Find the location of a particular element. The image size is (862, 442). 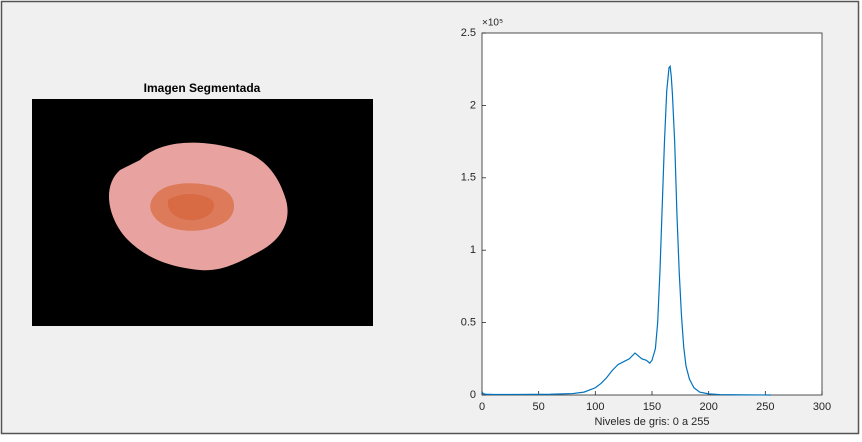

x-tick-label: 0 is located at coordinates (482, 407).